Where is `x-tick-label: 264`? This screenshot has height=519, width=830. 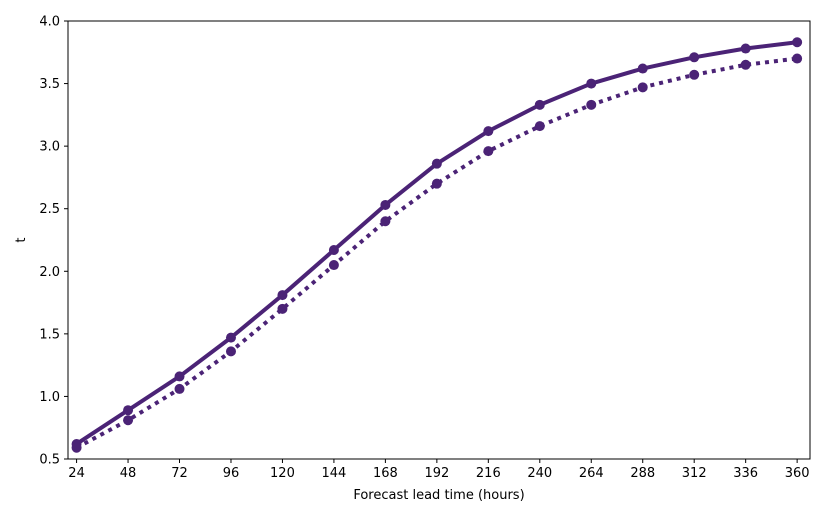
x-tick-label: 264 is located at coordinates (591, 473).